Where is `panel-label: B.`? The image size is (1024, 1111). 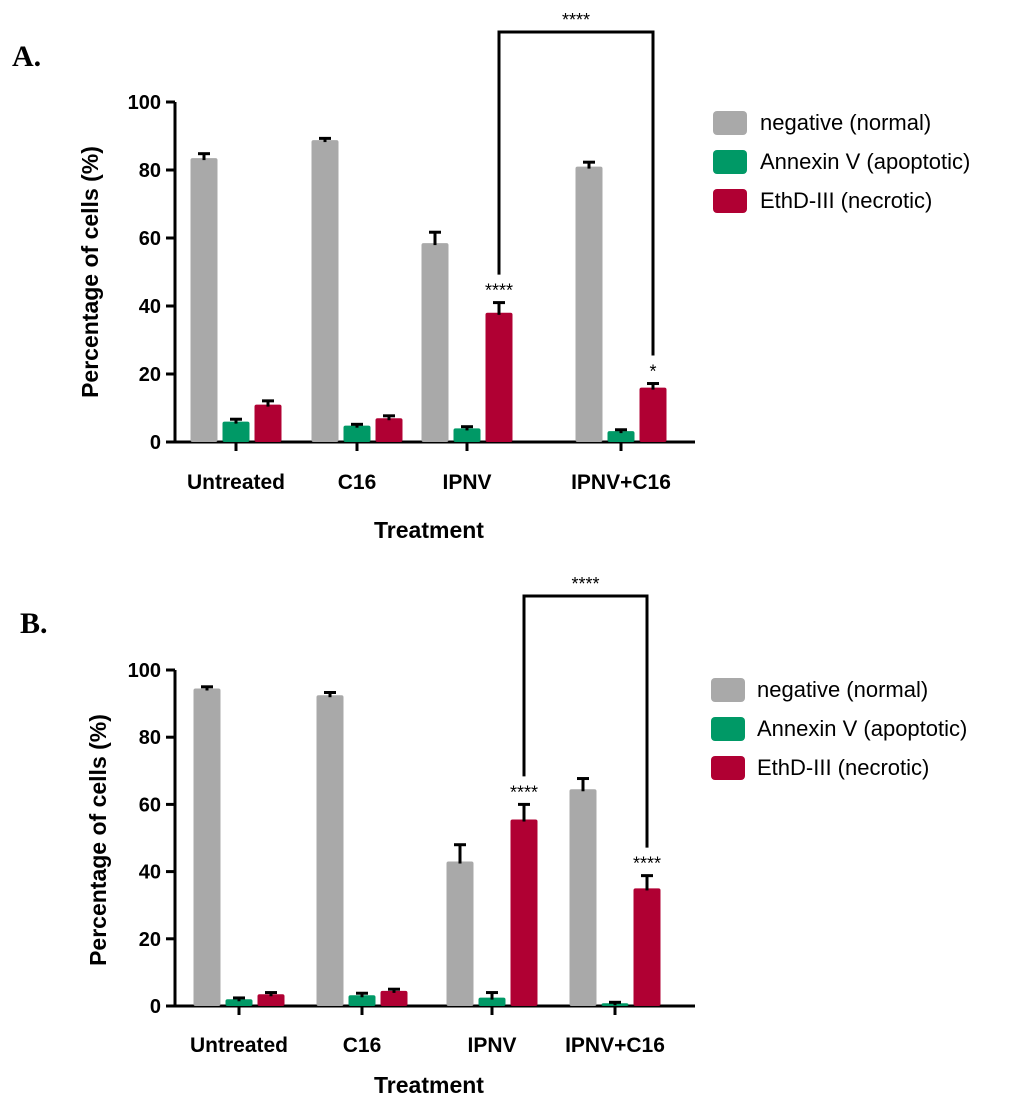 panel-label: B. is located at coordinates (34, 623).